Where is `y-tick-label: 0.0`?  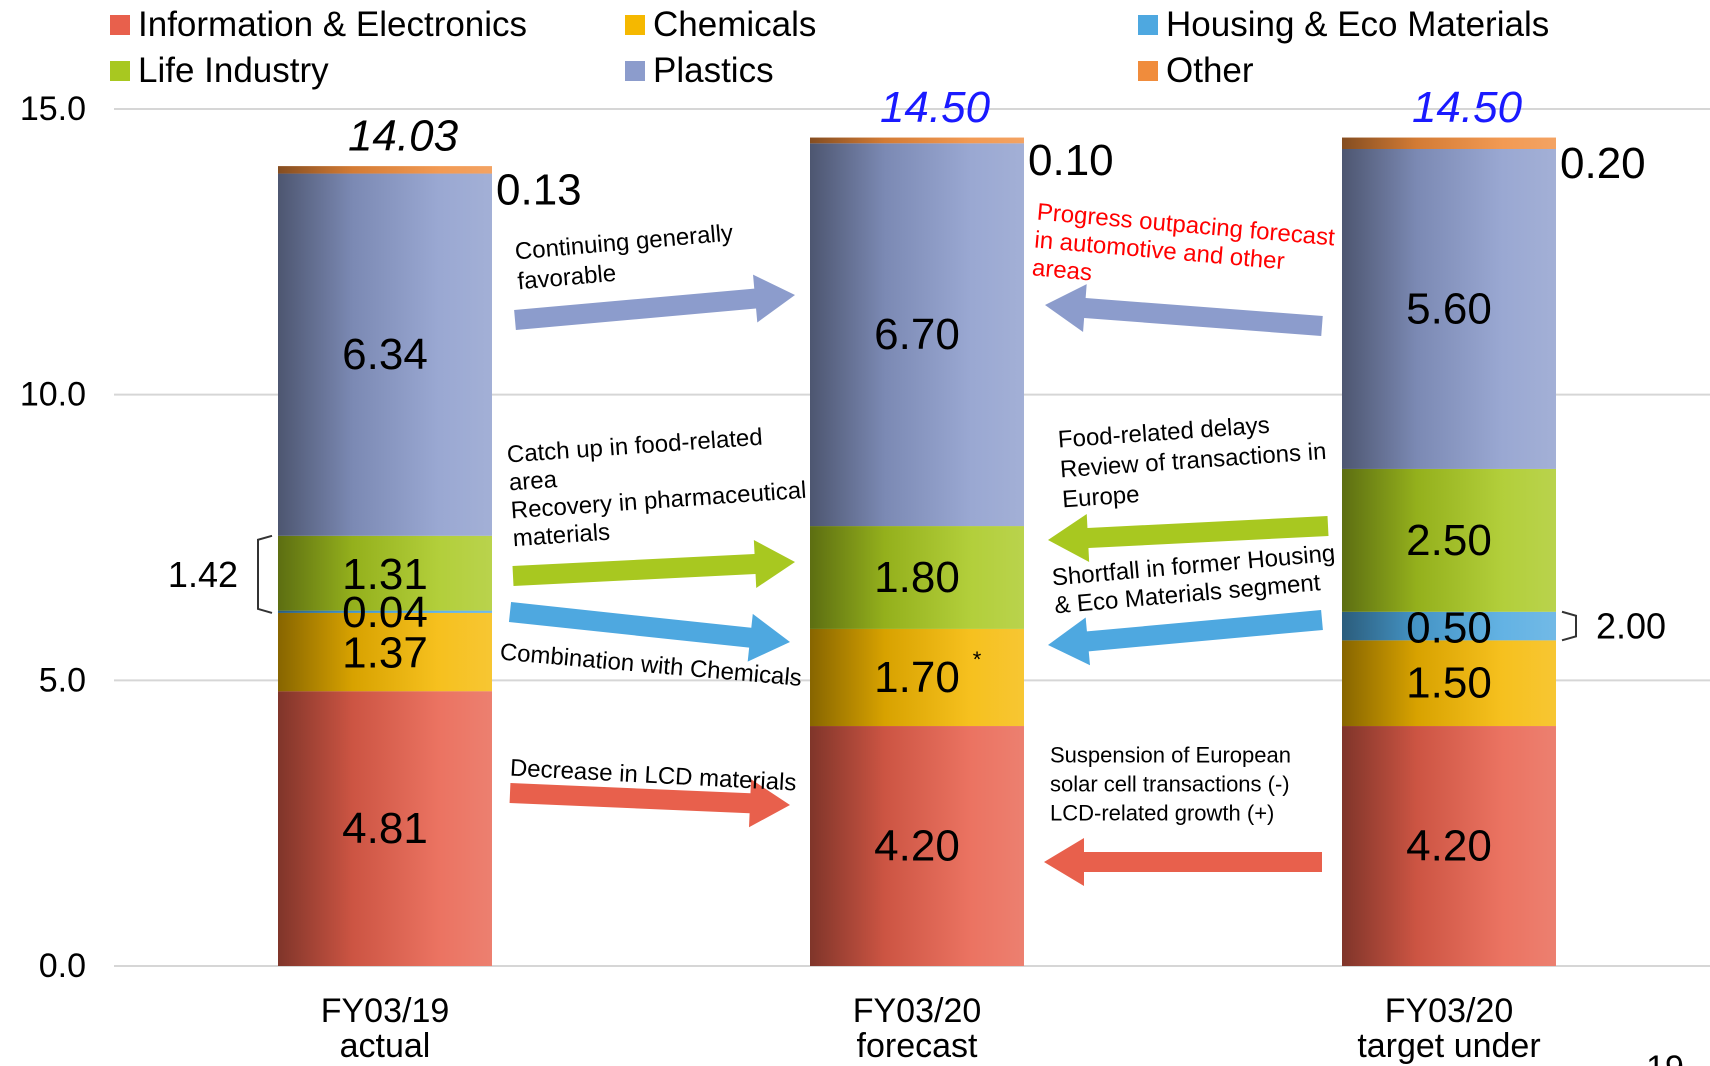
y-tick-label: 0.0 is located at coordinates (62, 966).